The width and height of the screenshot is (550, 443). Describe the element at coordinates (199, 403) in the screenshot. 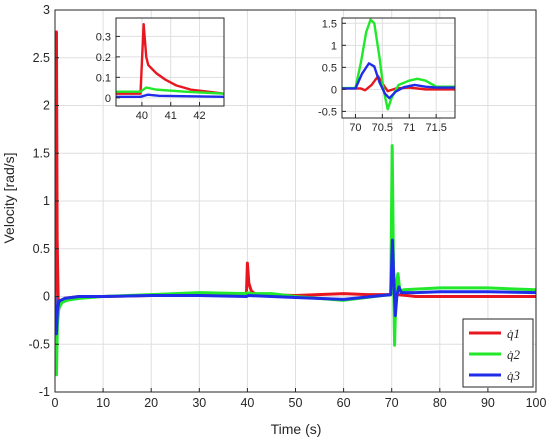

I see `x-tick-label: 30` at that location.